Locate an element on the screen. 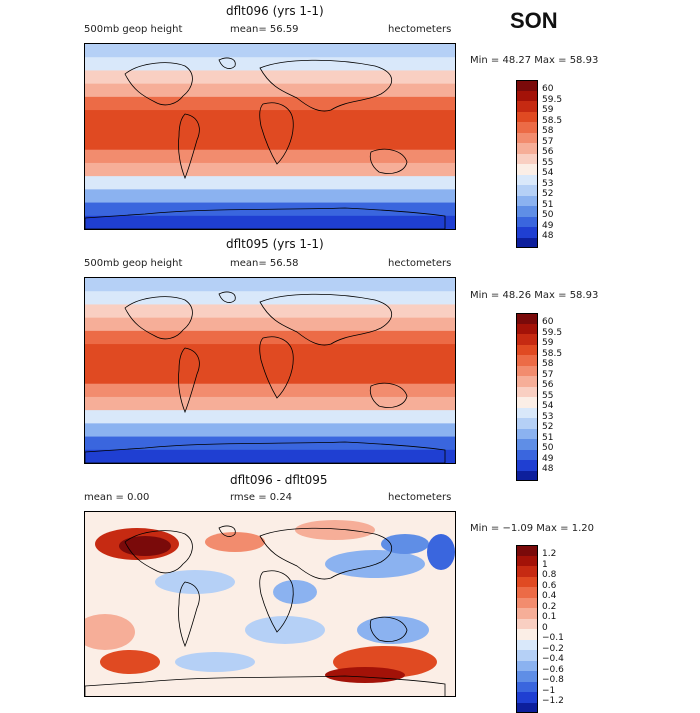 This screenshot has width=700, height=713. colorbar-tick-label: −0.4 is located at coordinates (553, 659).